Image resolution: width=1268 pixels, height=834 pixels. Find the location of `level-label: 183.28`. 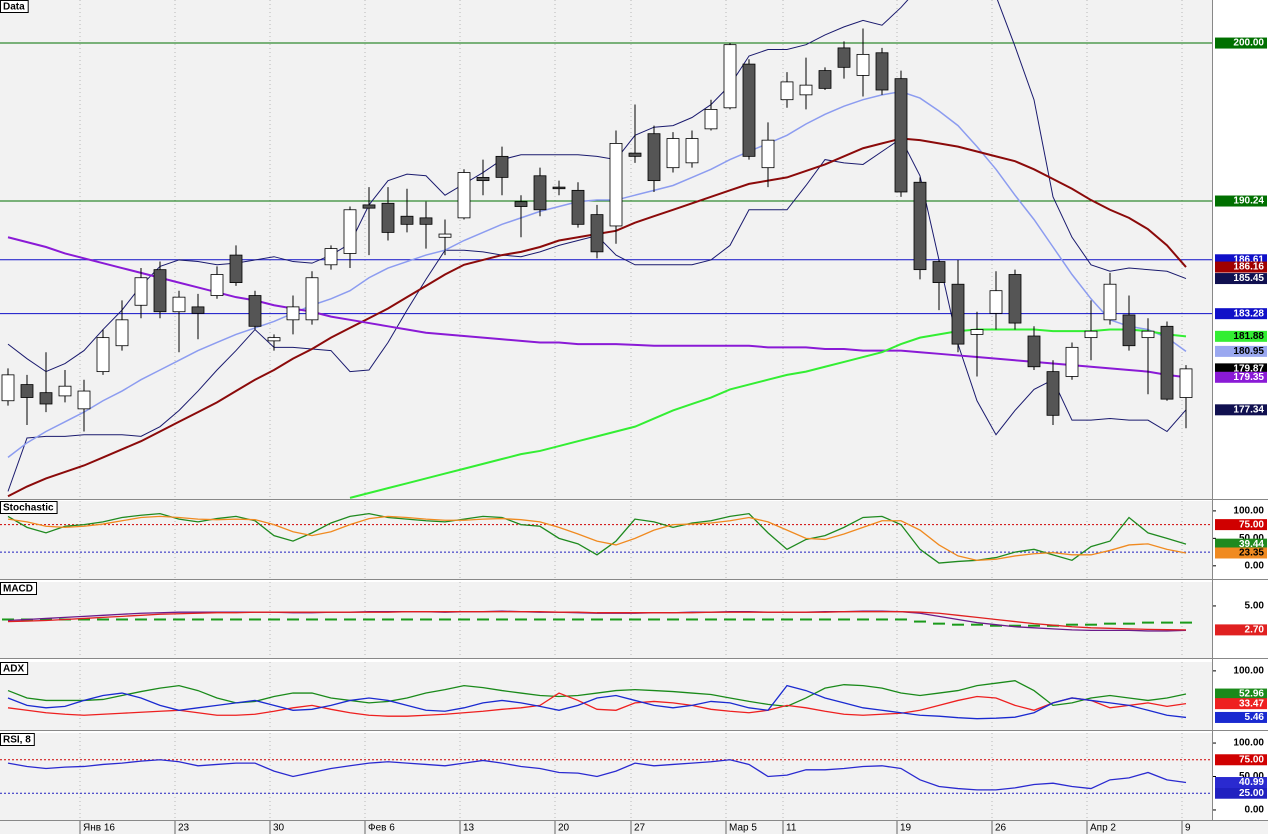

level-label: 183.28 is located at coordinates (1248, 313).